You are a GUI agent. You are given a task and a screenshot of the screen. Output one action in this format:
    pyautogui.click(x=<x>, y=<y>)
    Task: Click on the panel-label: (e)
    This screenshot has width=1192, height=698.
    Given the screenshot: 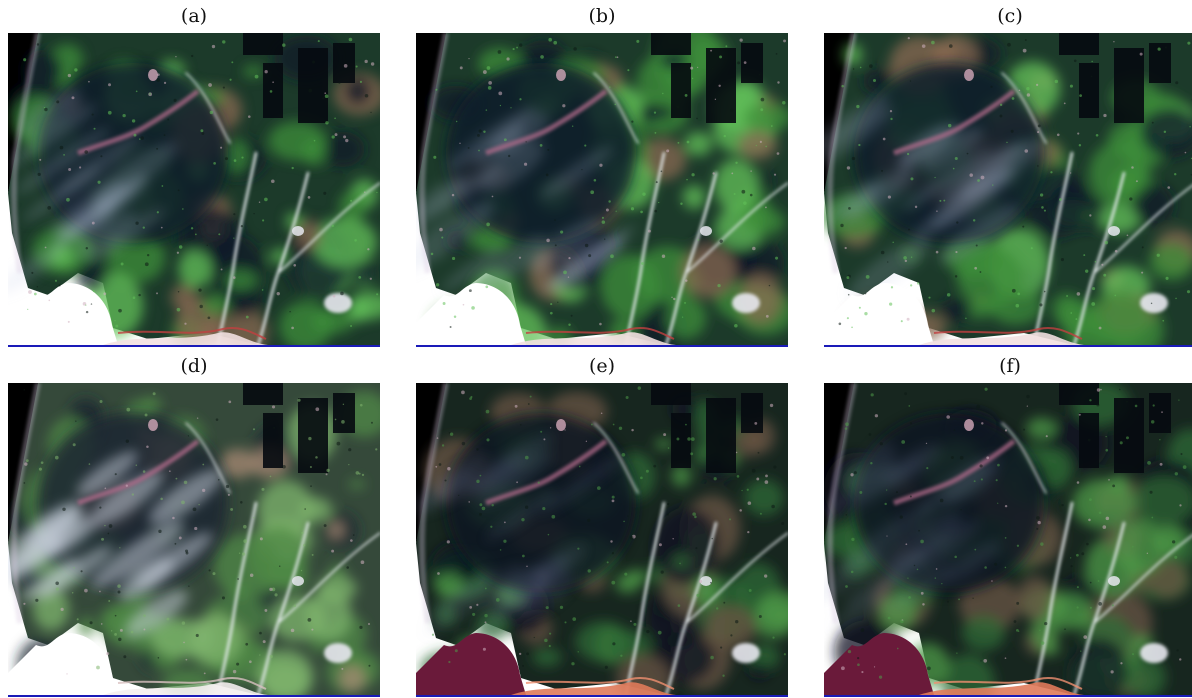 What is the action you would take?
    pyautogui.click(x=602, y=366)
    